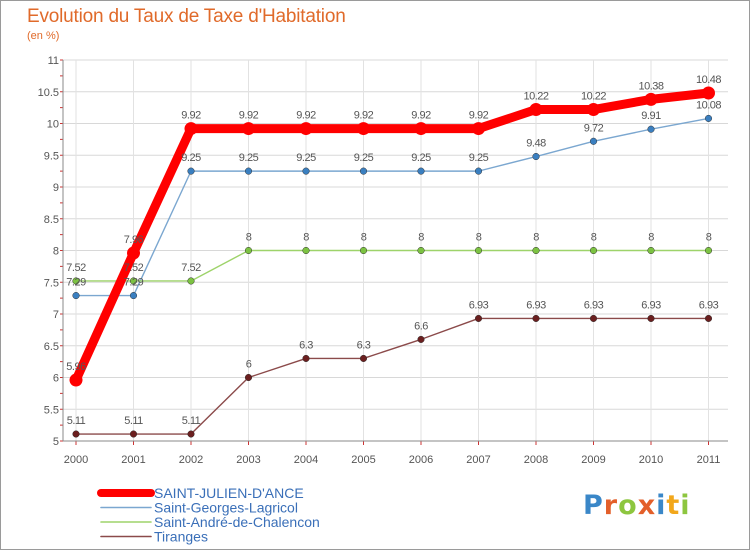  Describe the element at coordinates (181, 537) in the screenshot. I see `legend-label: Tiranges` at that location.